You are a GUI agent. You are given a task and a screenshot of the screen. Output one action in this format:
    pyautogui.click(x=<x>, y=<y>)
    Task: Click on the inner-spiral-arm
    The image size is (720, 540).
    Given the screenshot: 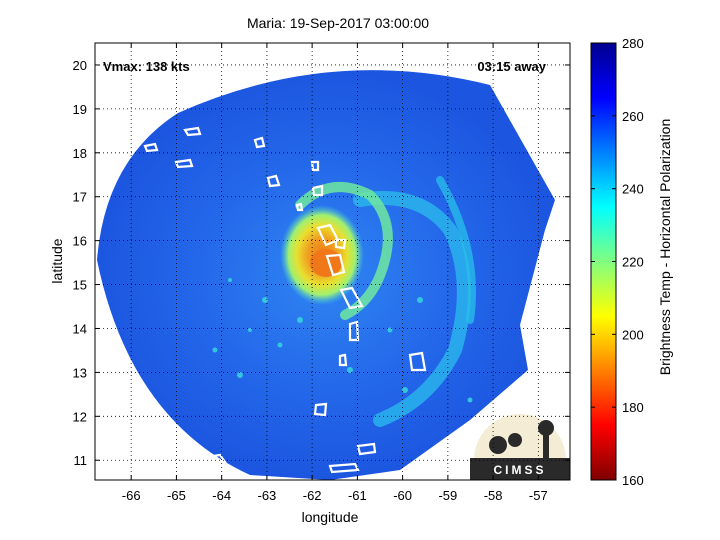 What is the action you would take?
    pyautogui.click(x=344, y=251)
    